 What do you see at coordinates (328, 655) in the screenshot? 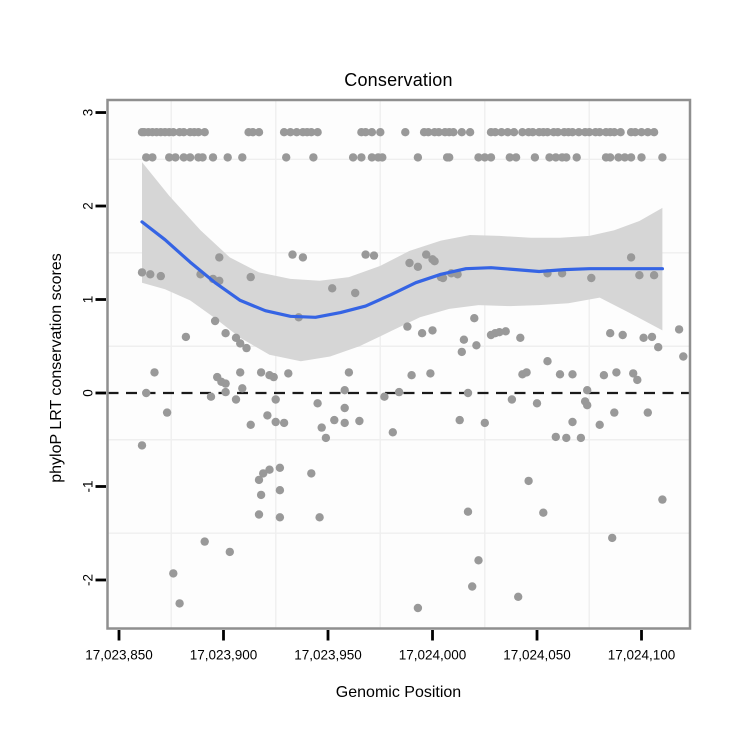
I see `x-tick-label: 17,023,950` at bounding box center [328, 655].